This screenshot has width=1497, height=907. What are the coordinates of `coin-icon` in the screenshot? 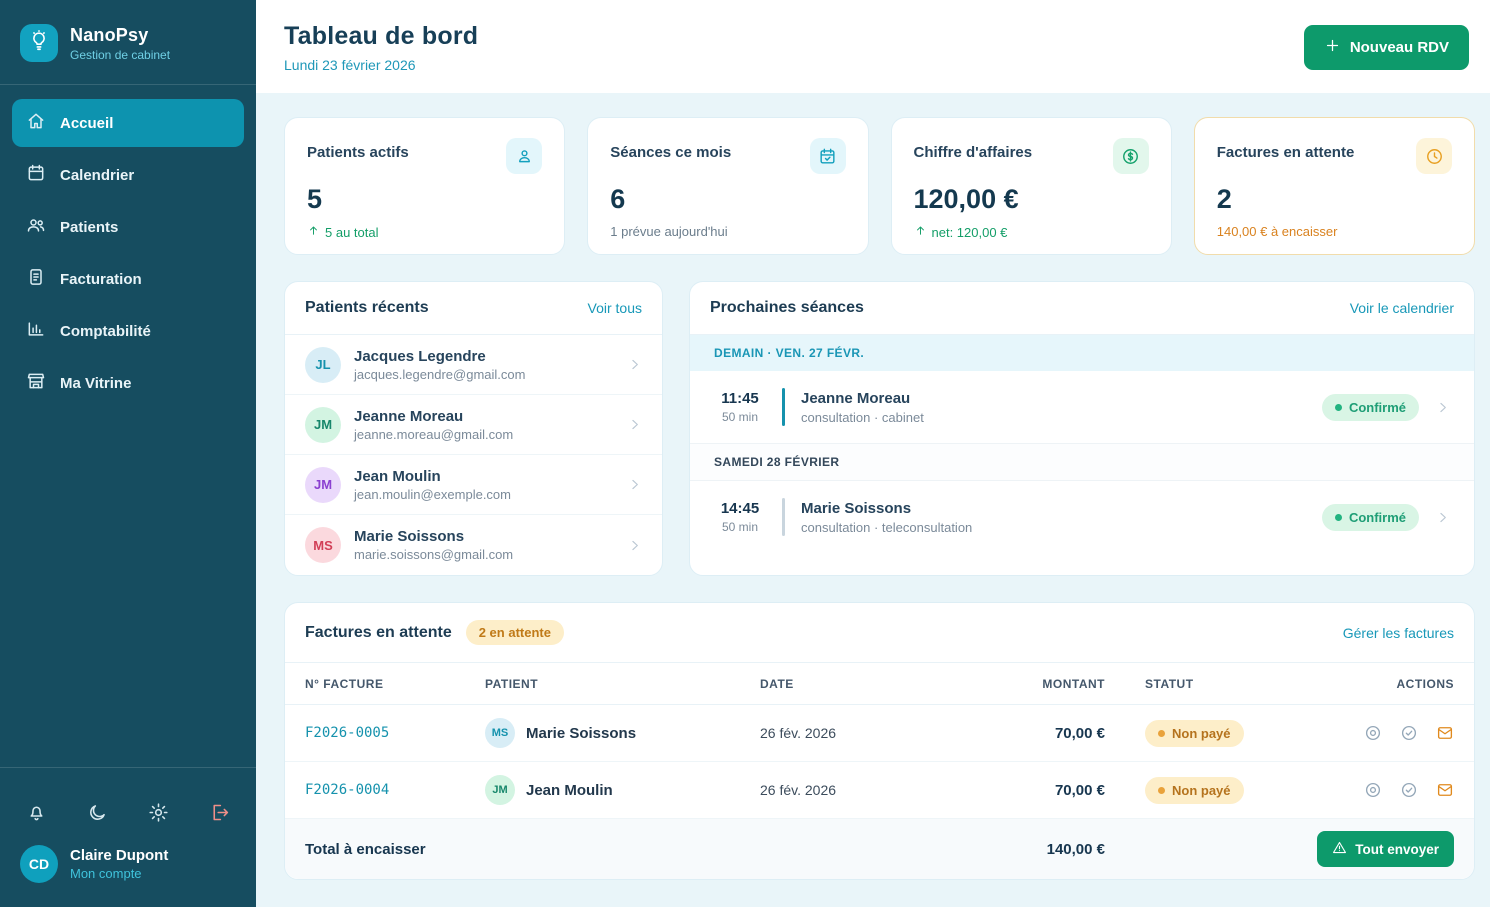 It's located at (1130, 156).